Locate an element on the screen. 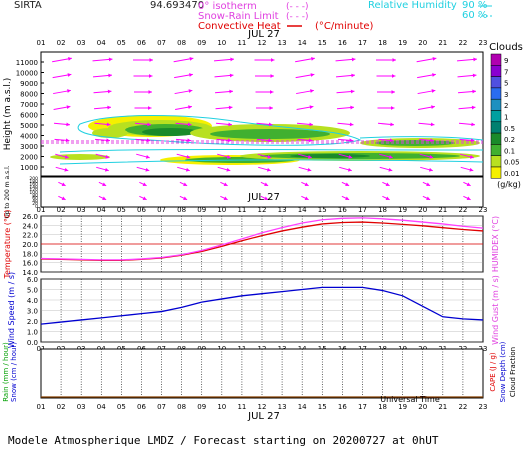 This screenshot has width=528, height=450. low-height-tick-140: 140 is located at coordinates (33, 187).